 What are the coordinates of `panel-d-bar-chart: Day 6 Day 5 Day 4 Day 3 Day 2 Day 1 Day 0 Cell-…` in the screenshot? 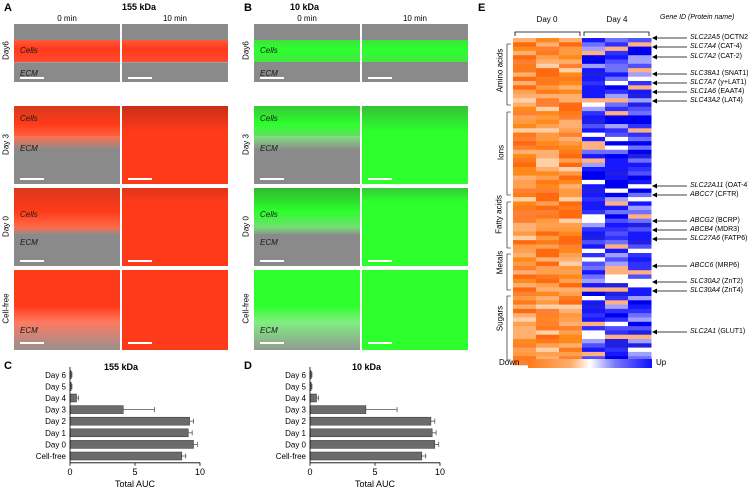 It's located at (360, 428).